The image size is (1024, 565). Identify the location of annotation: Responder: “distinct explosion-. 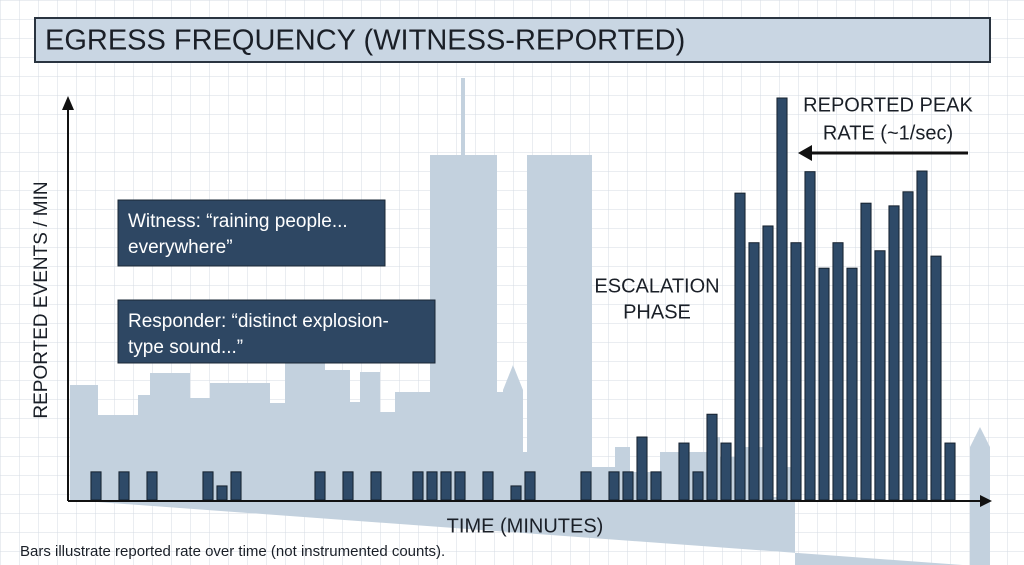
(258, 321).